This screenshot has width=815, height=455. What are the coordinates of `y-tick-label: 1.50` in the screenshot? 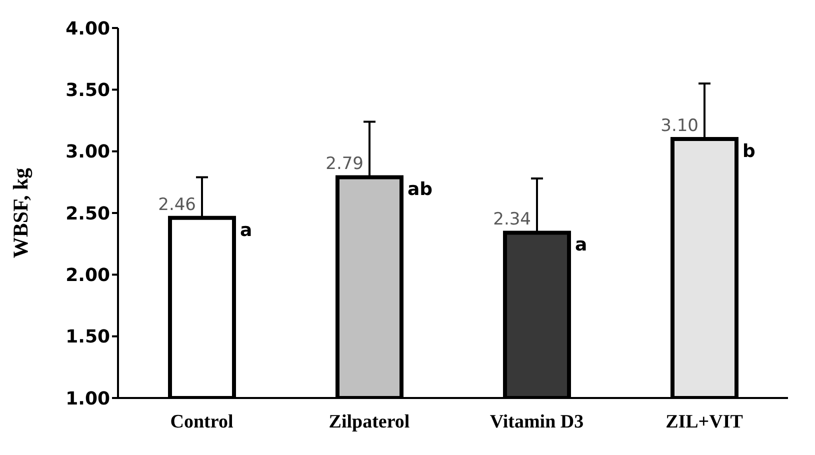 It's located at (88, 337).